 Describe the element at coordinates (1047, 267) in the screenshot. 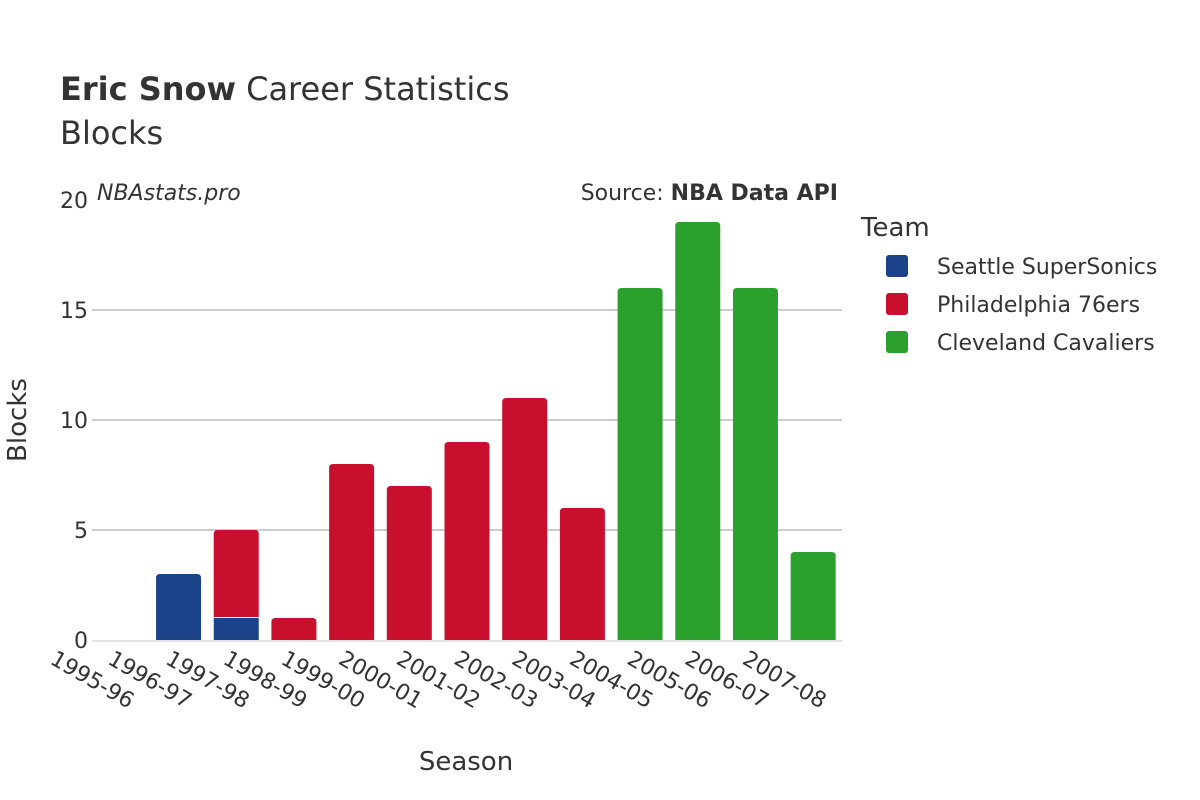

I see `legend-label: Seattle SuperSonics` at that location.